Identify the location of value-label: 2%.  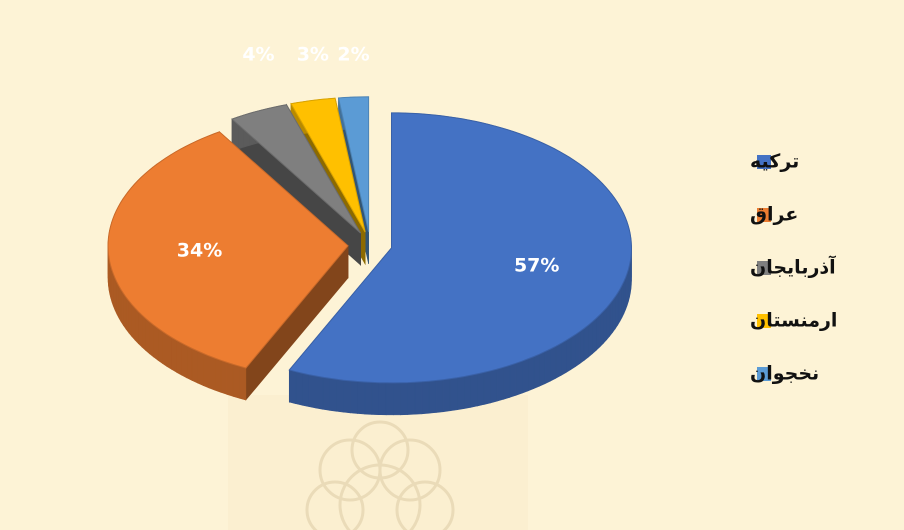
(353, 55).